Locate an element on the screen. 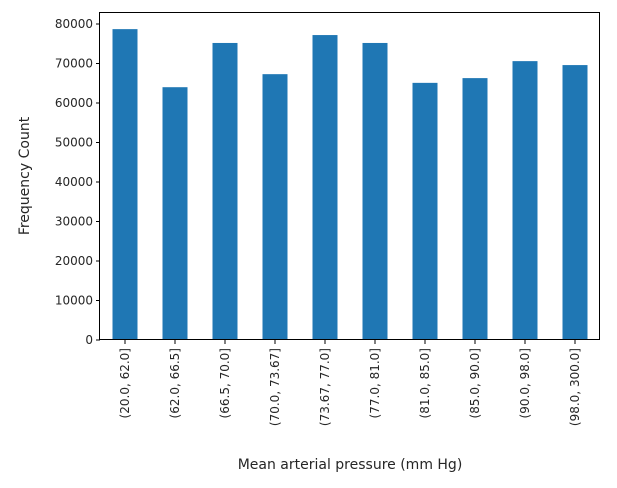 This screenshot has height=488, width=617. x-tick-label: (66.5, 70.0] is located at coordinates (225, 383).